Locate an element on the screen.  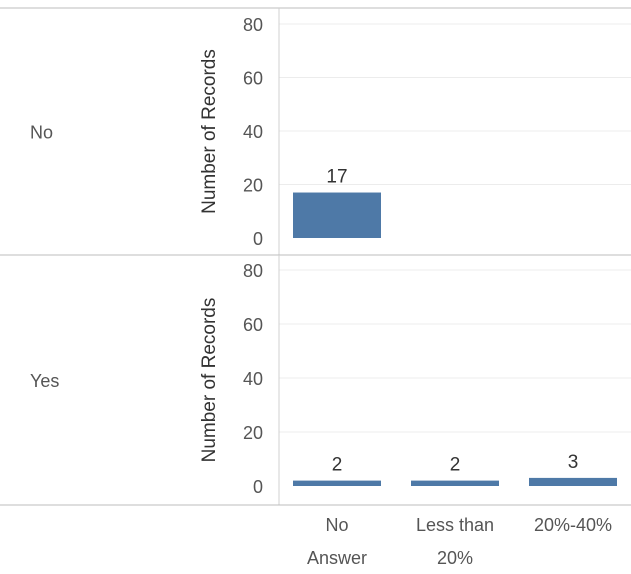
x-category-label: 20% is located at coordinates (455, 558).